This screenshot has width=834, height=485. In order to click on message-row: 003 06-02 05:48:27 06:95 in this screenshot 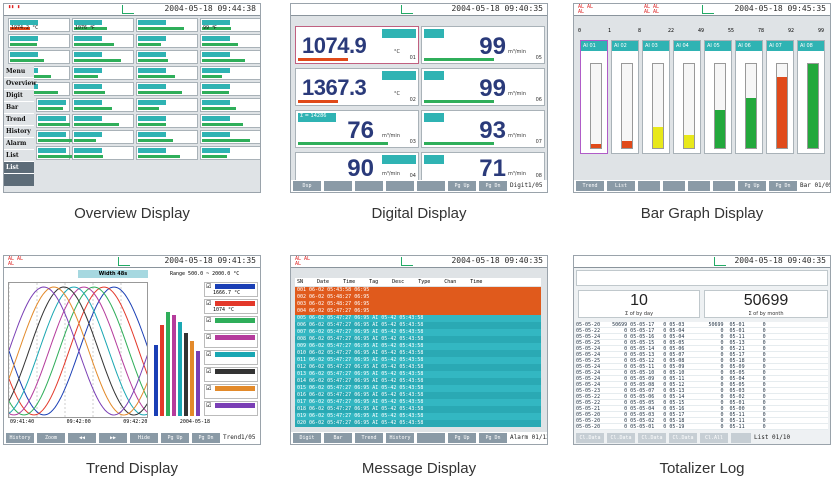, I will do `click(418, 304)`.